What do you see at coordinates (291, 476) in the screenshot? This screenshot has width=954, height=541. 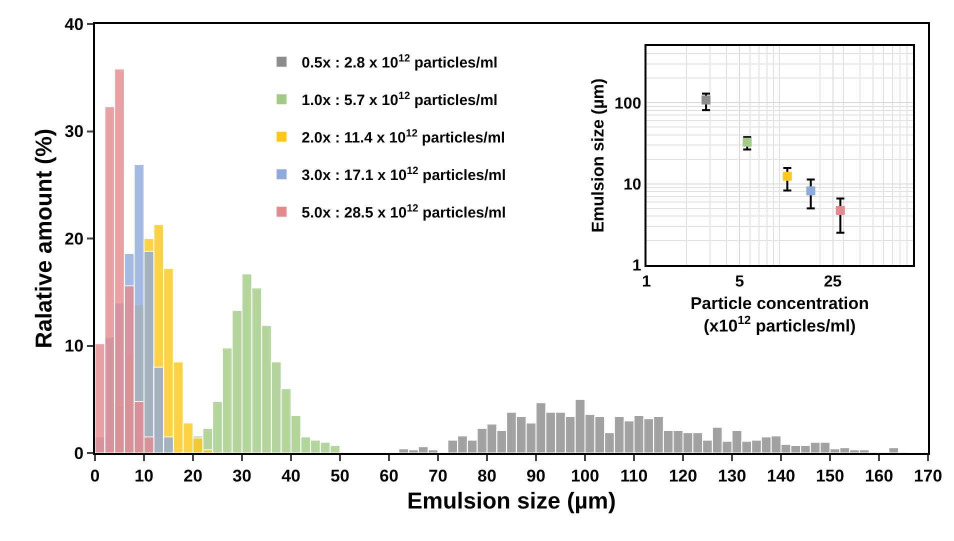 I see `x-tick-label: 40` at bounding box center [291, 476].